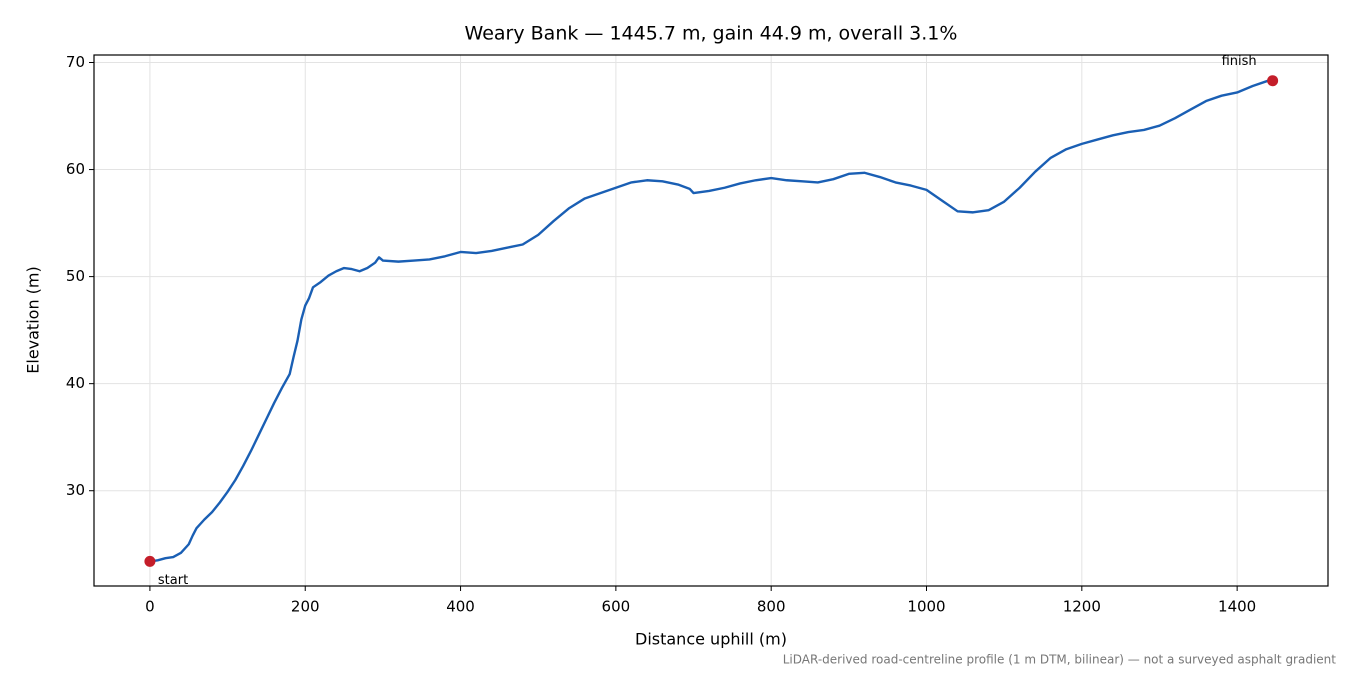 This screenshot has height=679, width=1350. What do you see at coordinates (711, 639) in the screenshot?
I see `x-axis-label: Distance uphill (m)` at bounding box center [711, 639].